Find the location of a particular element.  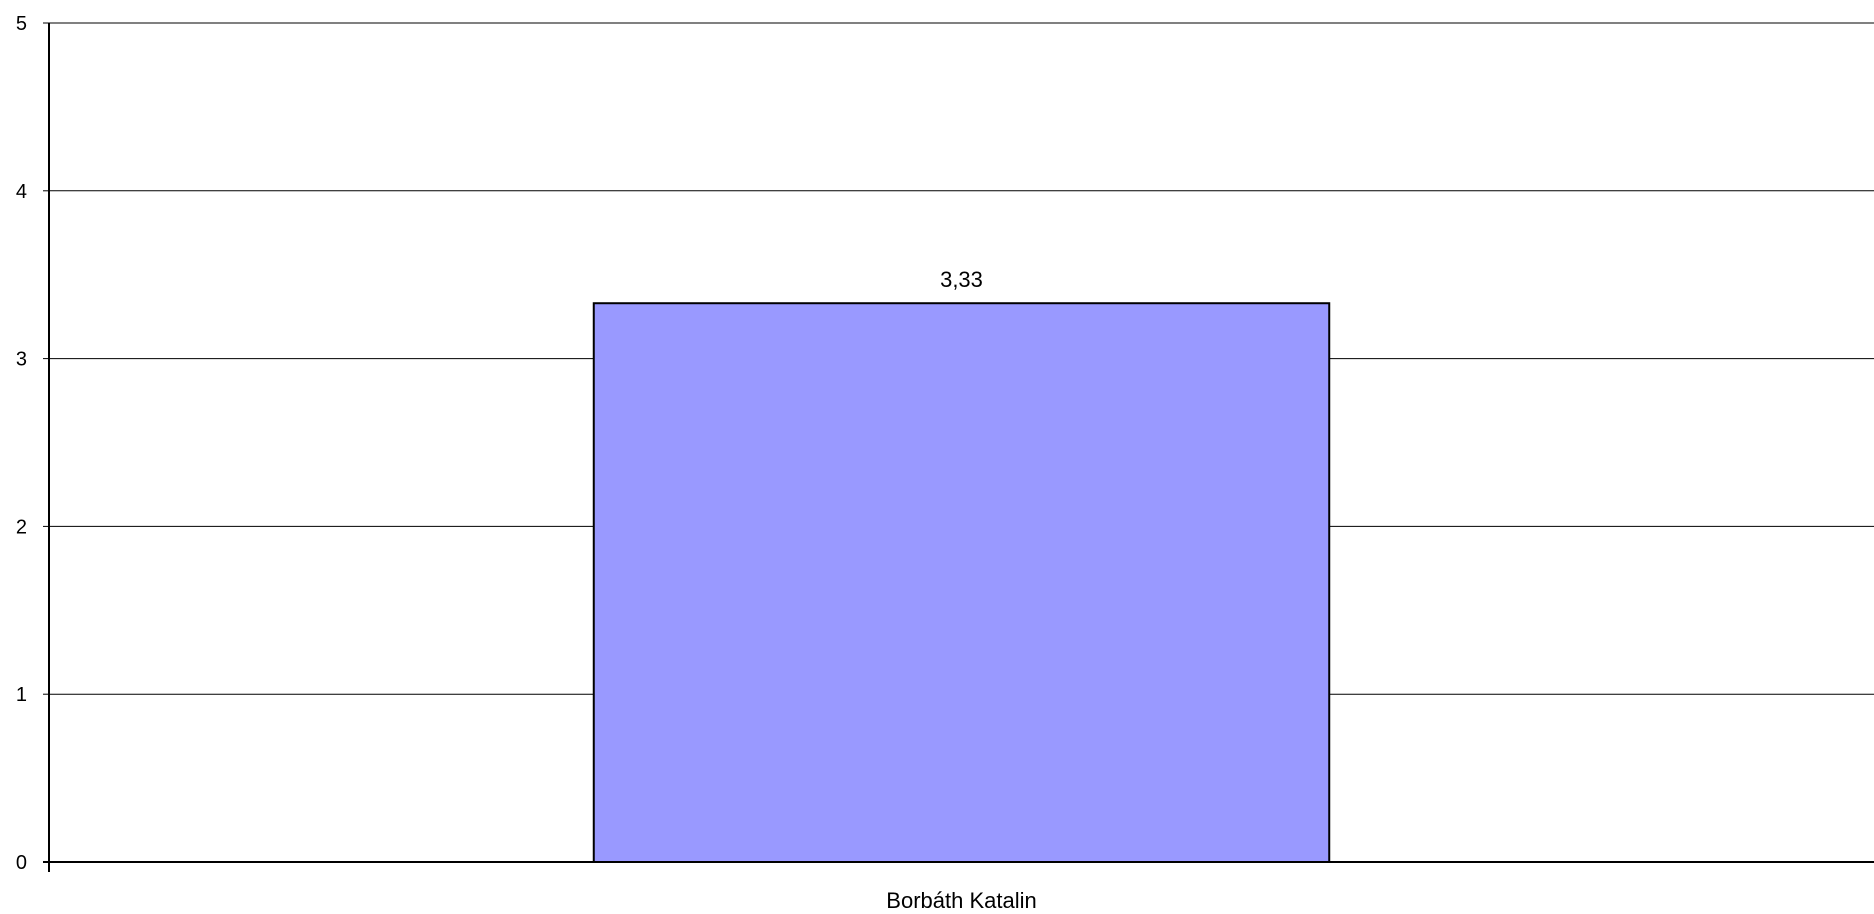

y-tick-label: 2 is located at coordinates (21, 527).